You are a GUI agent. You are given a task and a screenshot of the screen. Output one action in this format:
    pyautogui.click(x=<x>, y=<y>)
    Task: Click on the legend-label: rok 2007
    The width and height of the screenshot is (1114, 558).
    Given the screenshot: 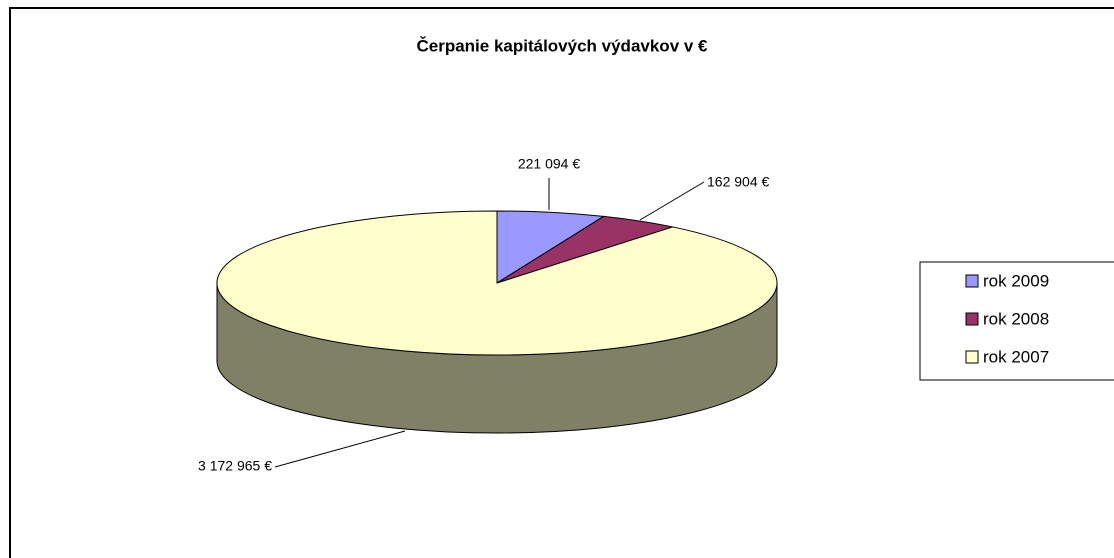 What is the action you would take?
    pyautogui.click(x=1016, y=356)
    